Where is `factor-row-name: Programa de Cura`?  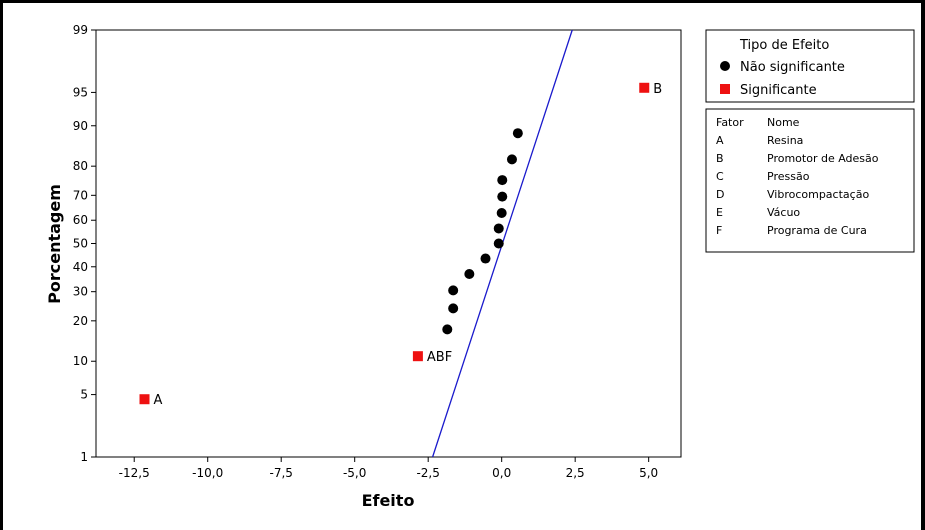
factor-row-name: Programa de Cura is located at coordinates (817, 230).